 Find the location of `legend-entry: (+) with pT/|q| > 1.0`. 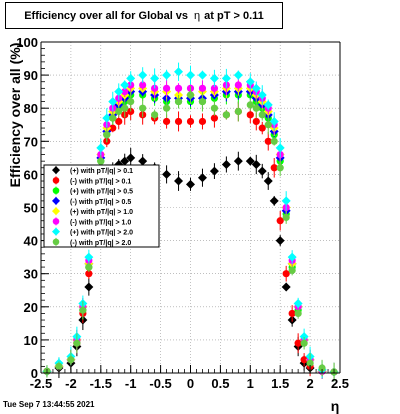

legend-entry: (+) with pT/|q| > 1.0 is located at coordinates (92, 211).